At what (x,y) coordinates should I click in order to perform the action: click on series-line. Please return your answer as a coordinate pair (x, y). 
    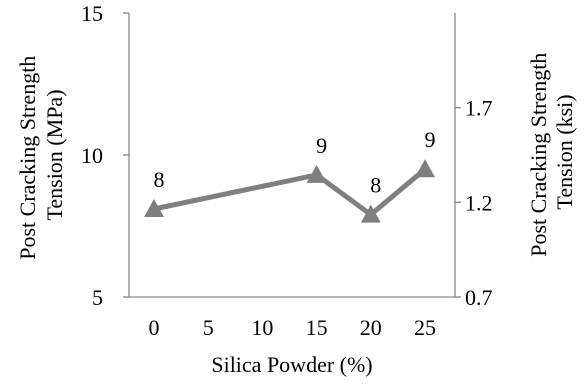
    Looking at the image, I should click on (290, 192).